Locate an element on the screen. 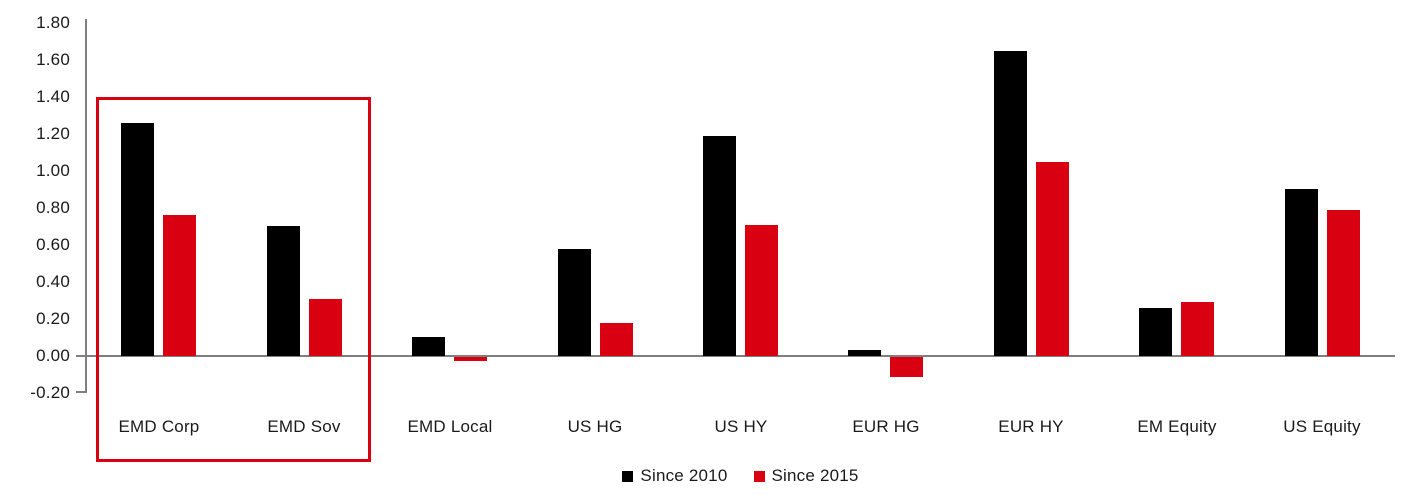 Image resolution: width=1411 pixels, height=498 pixels. x-axis-label-us-hg: US HG is located at coordinates (595, 426).